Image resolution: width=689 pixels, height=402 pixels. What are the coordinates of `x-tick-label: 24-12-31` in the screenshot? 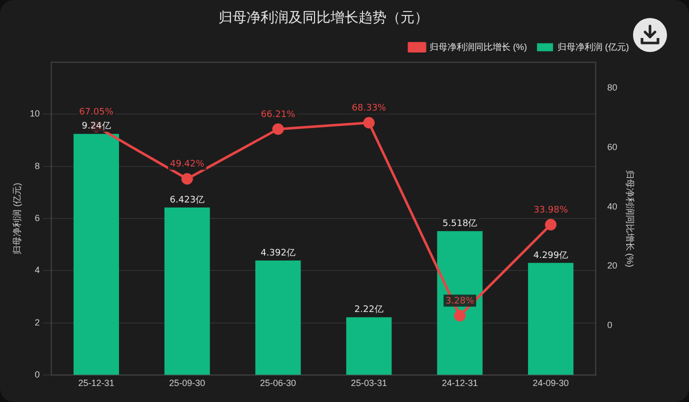 It's located at (460, 383).